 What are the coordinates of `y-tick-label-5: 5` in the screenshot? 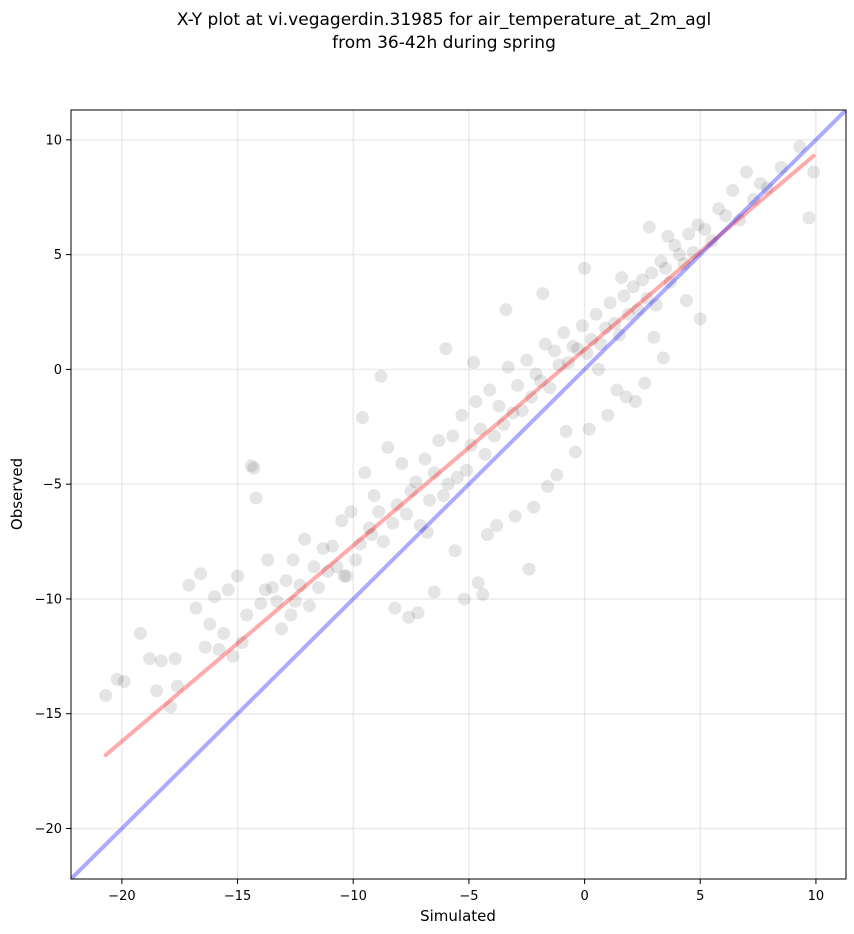 It's located at (58, 255).